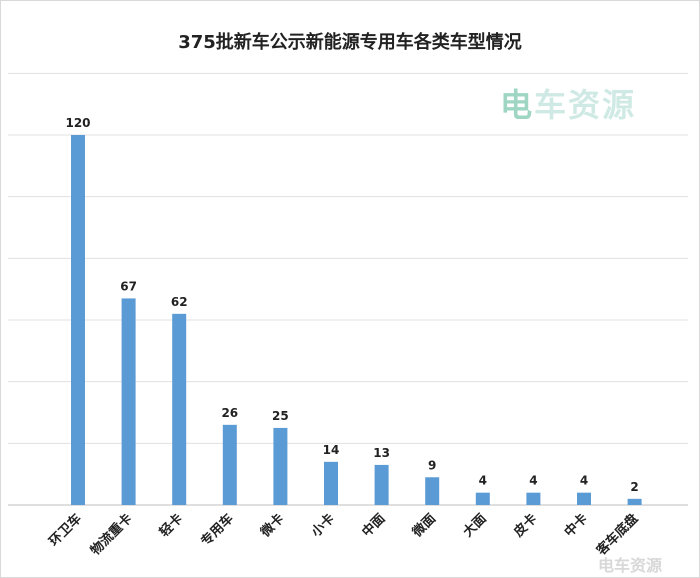 Image resolution: width=700 pixels, height=578 pixels. Describe the element at coordinates (179, 302) in the screenshot. I see `data-label-2: 62` at that location.